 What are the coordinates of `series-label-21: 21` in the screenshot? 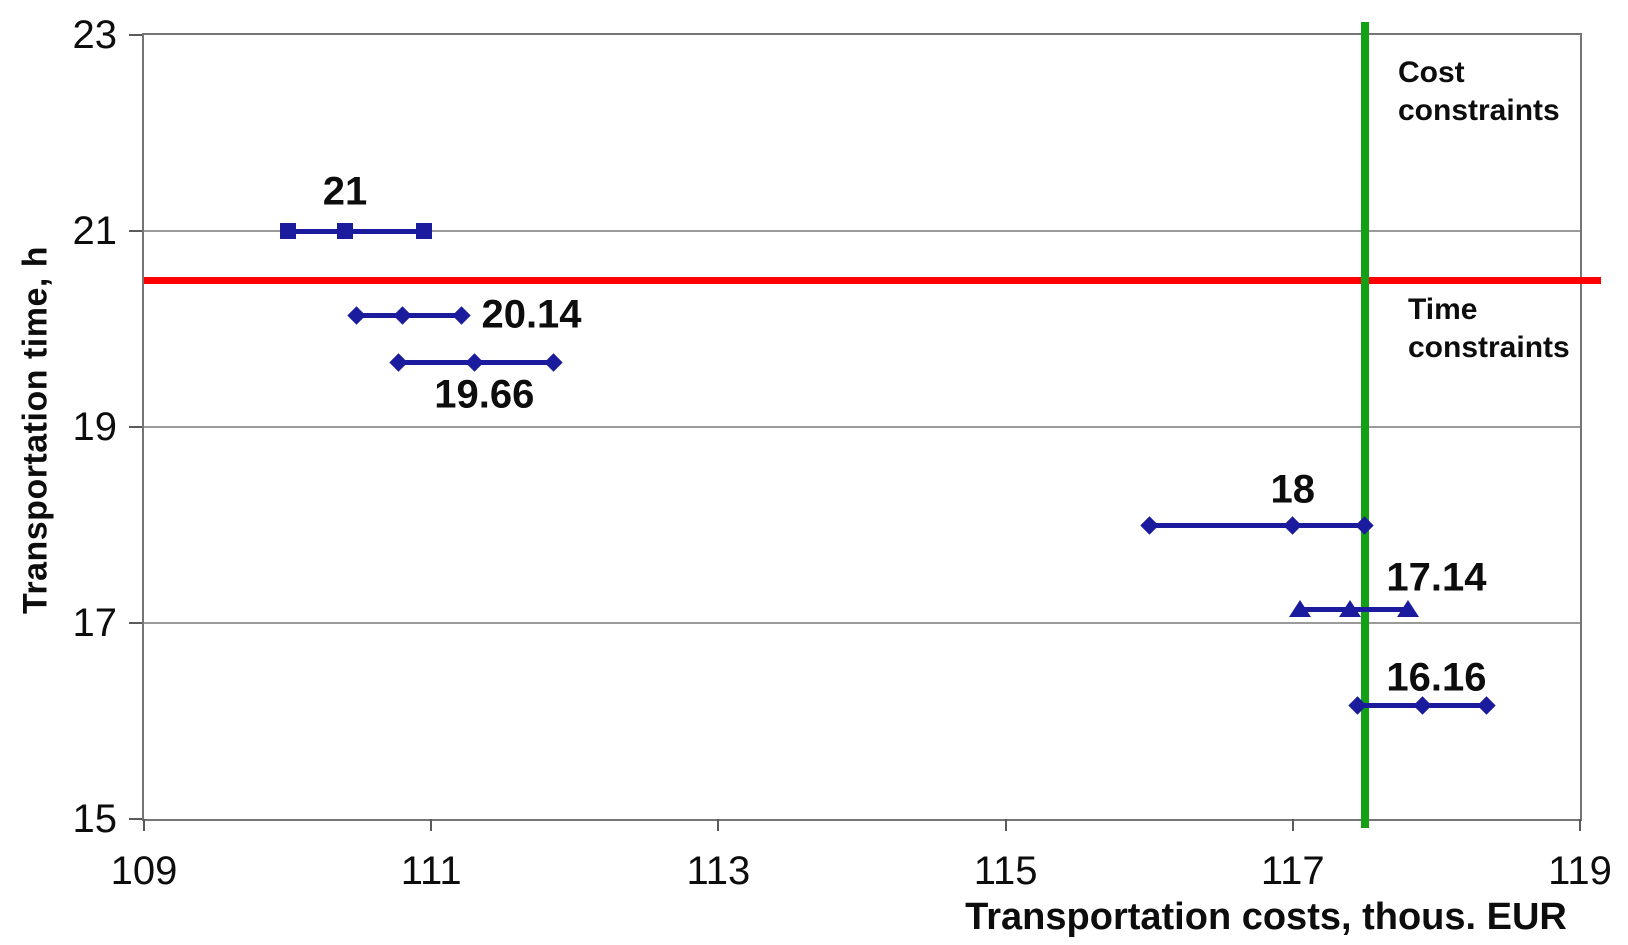 It's located at (345, 191).